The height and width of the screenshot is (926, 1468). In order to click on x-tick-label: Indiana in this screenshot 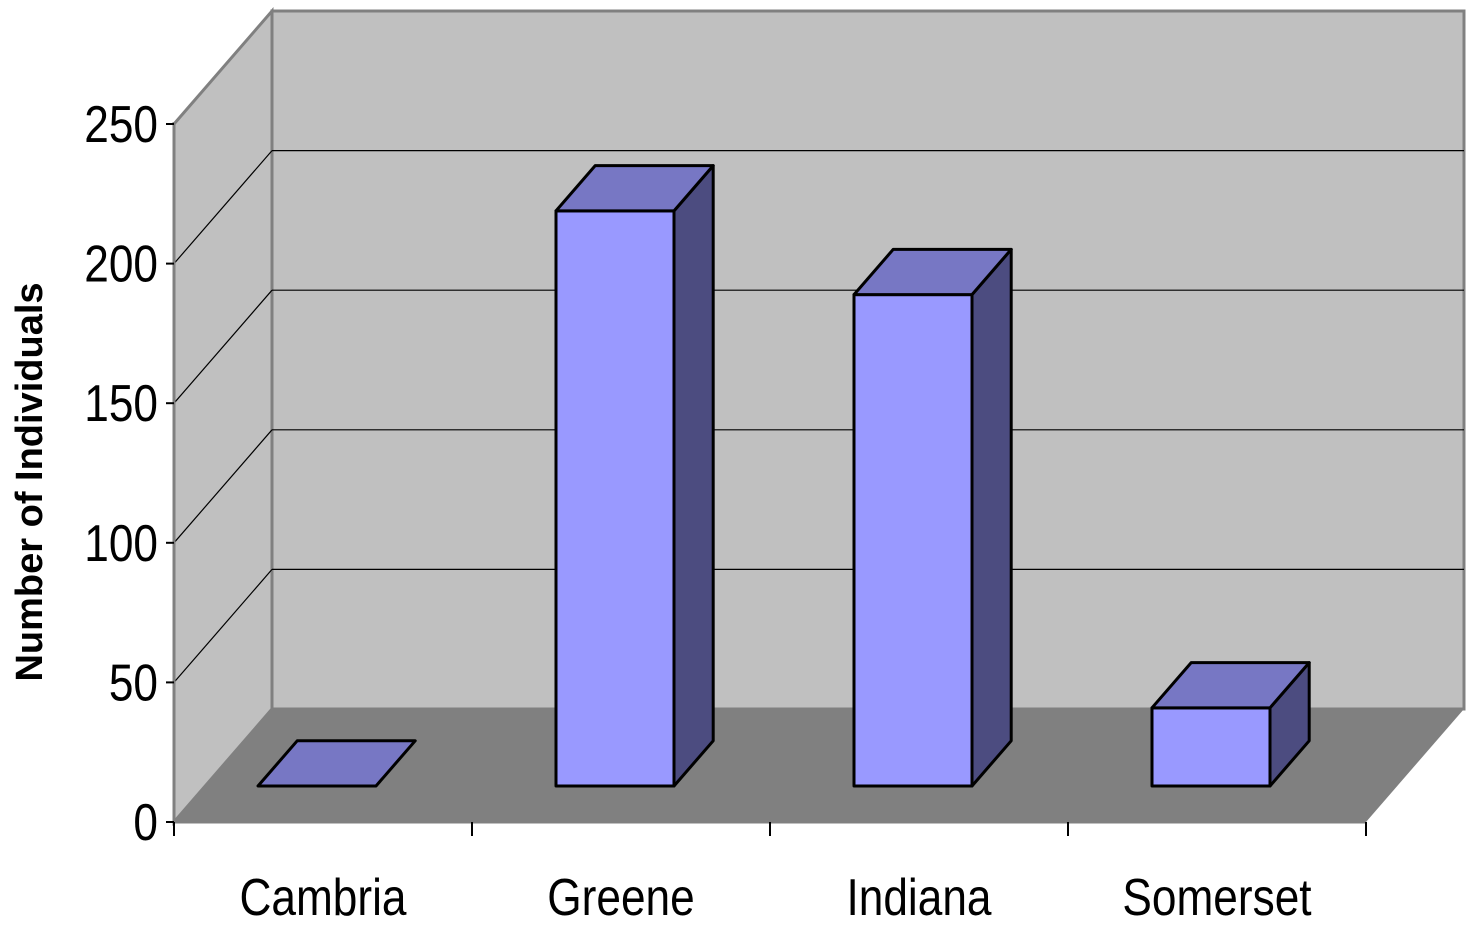, I will do `click(919, 897)`.